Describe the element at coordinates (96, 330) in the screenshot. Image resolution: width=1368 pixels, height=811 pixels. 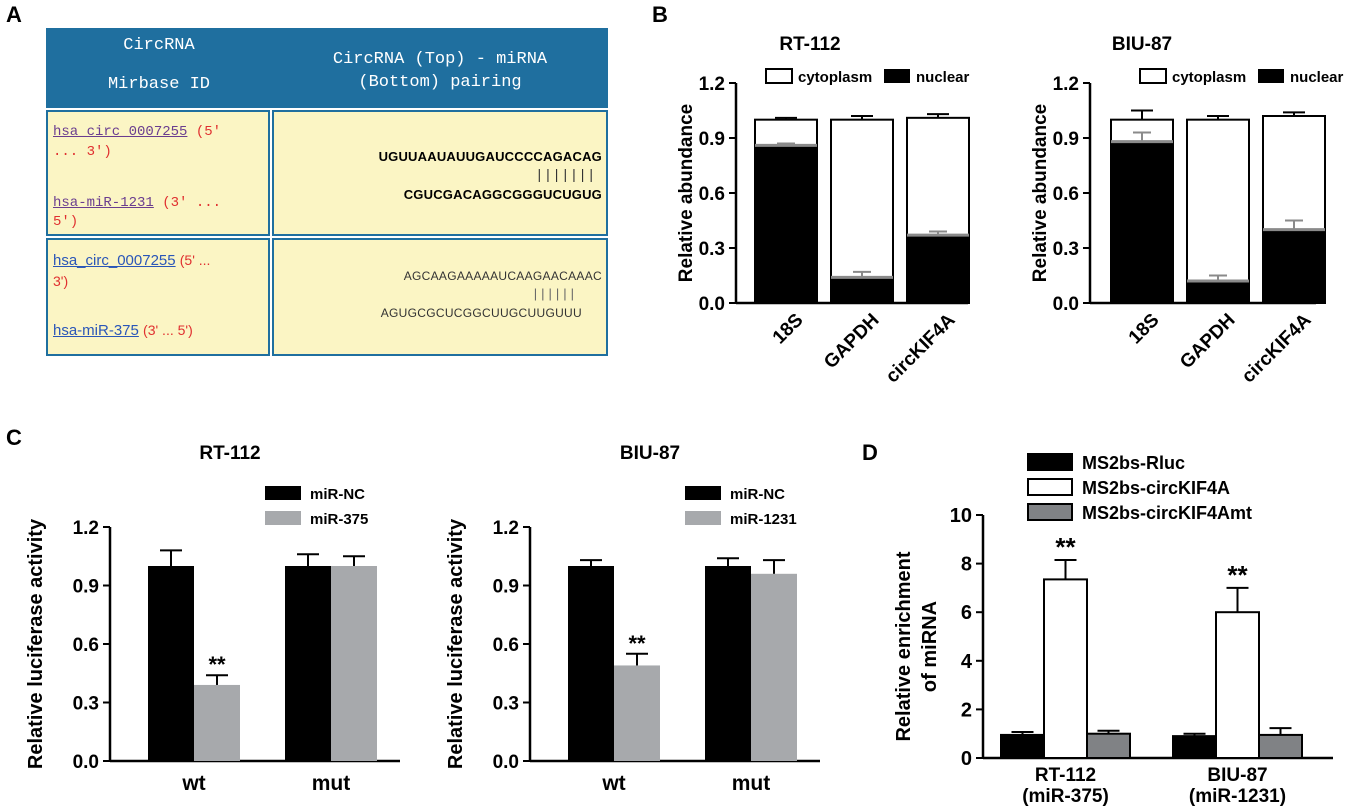
I see `row2-mir-link: hsa-miR-375` at that location.